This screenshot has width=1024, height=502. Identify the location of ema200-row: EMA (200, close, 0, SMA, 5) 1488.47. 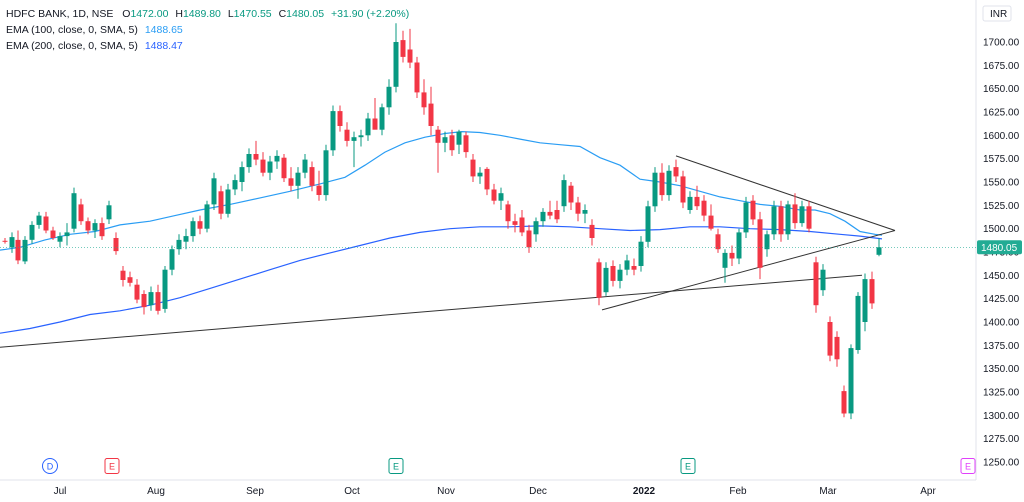
(209, 46).